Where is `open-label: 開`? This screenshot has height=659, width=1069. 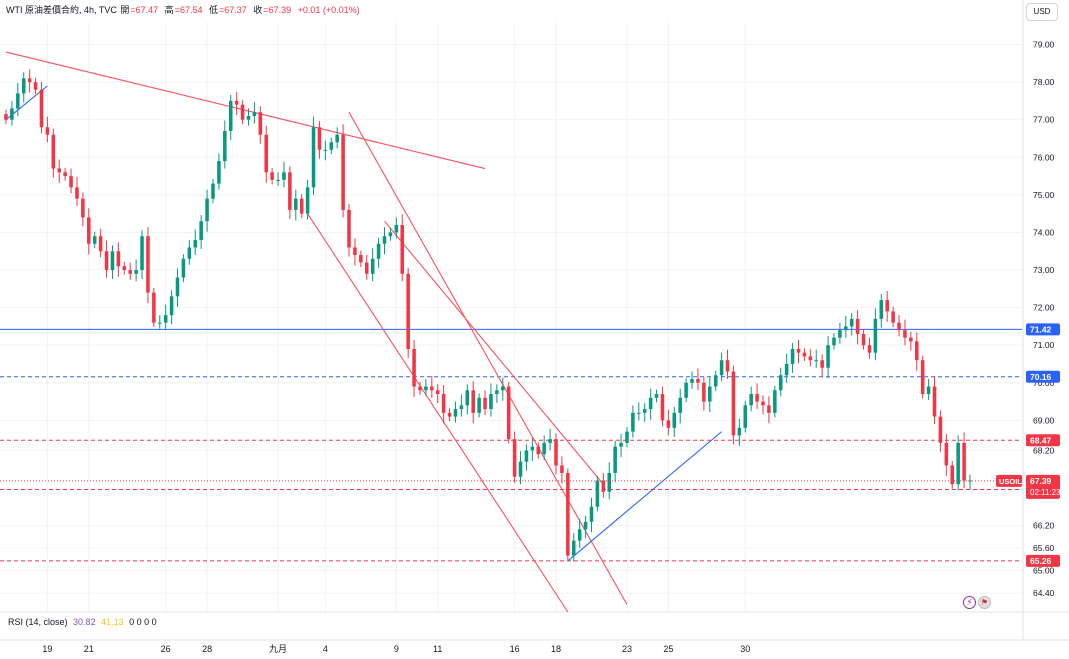
open-label: 開 is located at coordinates (125, 10).